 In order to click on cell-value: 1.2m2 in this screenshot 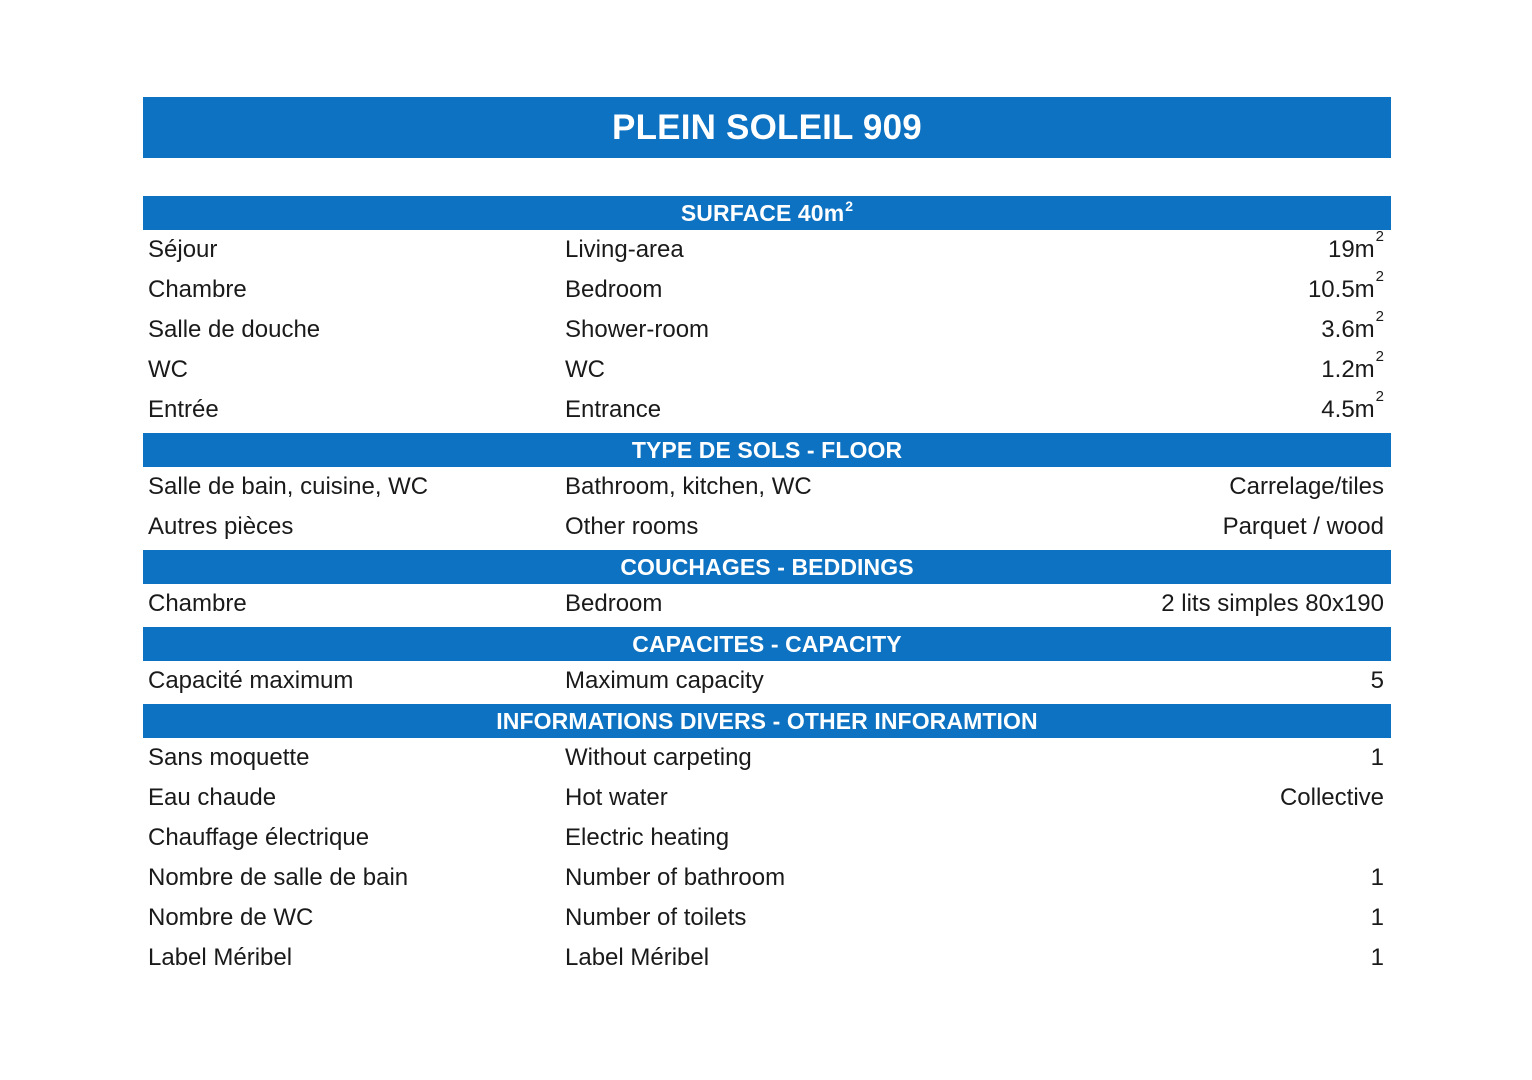, I will do `click(1356, 366)`.